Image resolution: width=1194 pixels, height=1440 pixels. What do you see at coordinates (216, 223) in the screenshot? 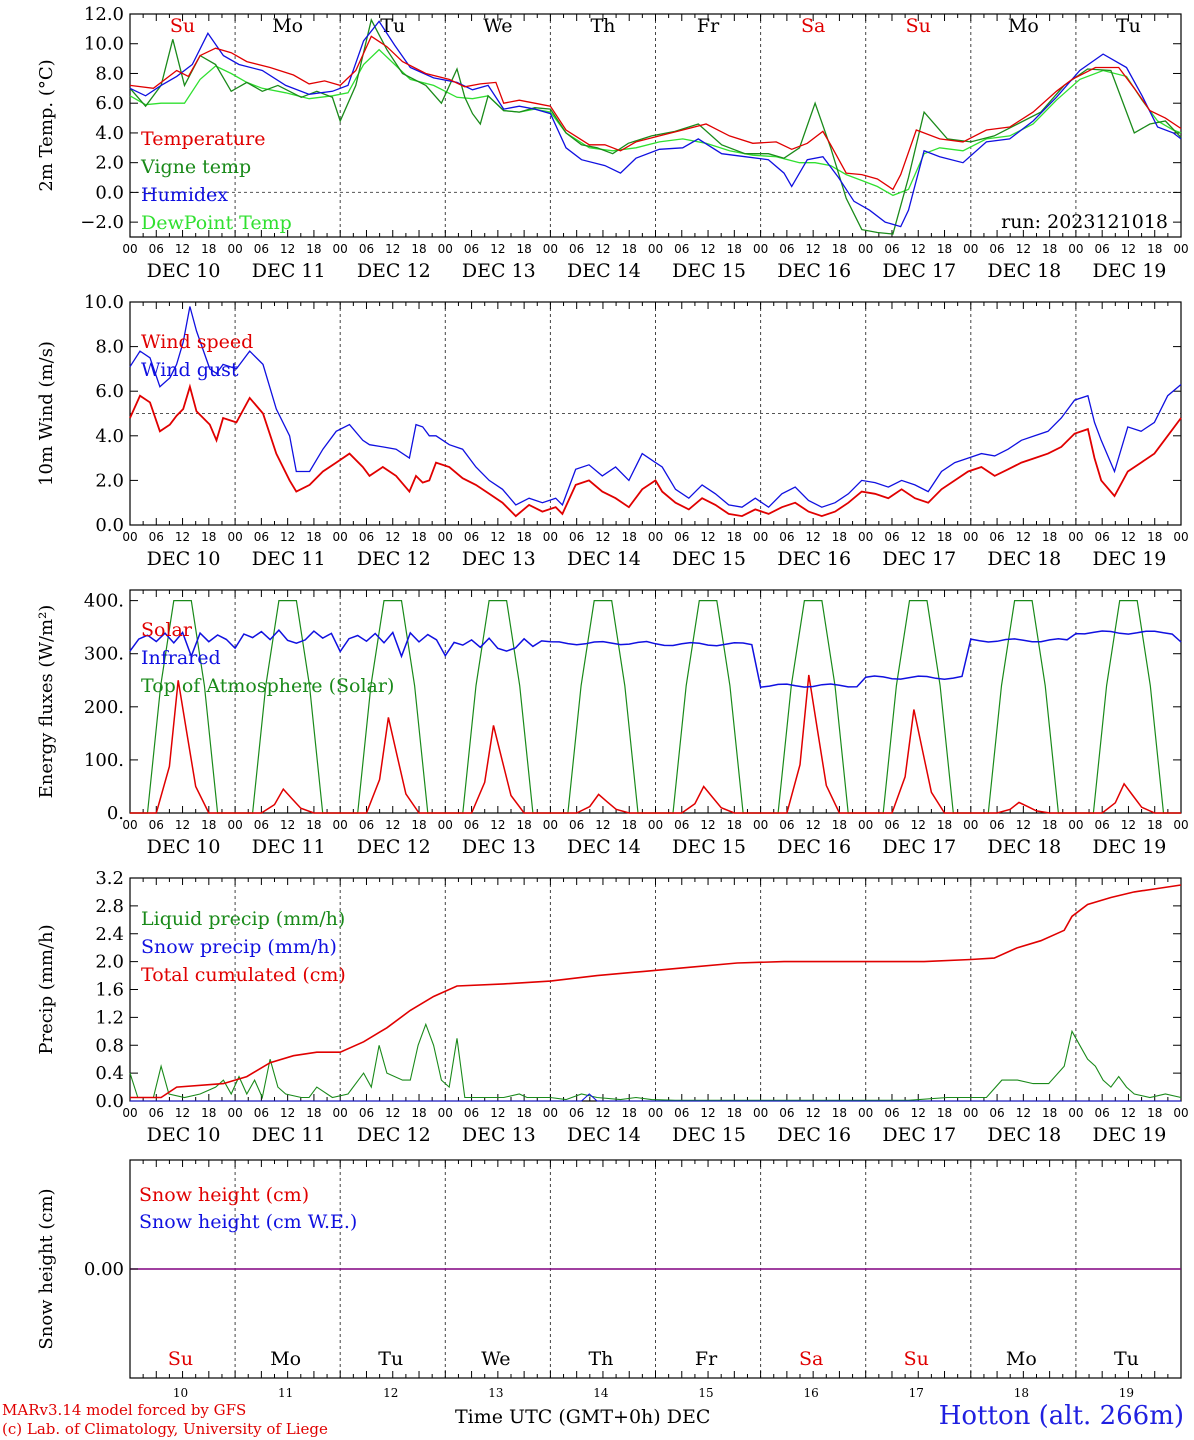
I see `temp-legend-4: DewPoint Temp` at bounding box center [216, 223].